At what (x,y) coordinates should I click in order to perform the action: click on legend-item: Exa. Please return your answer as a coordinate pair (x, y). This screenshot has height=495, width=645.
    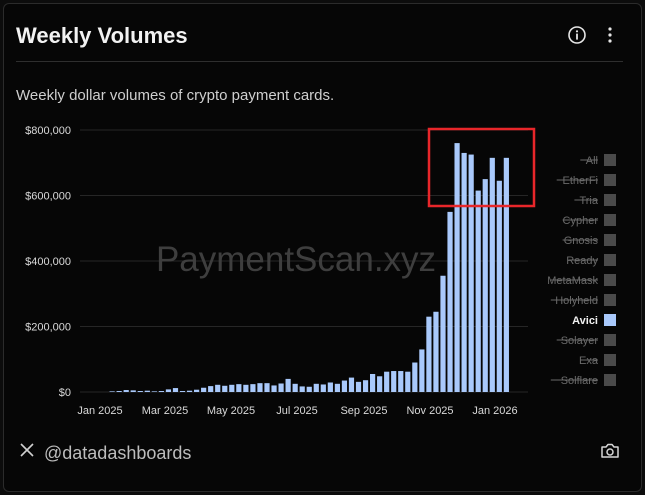
    Looking at the image, I should click on (597, 360).